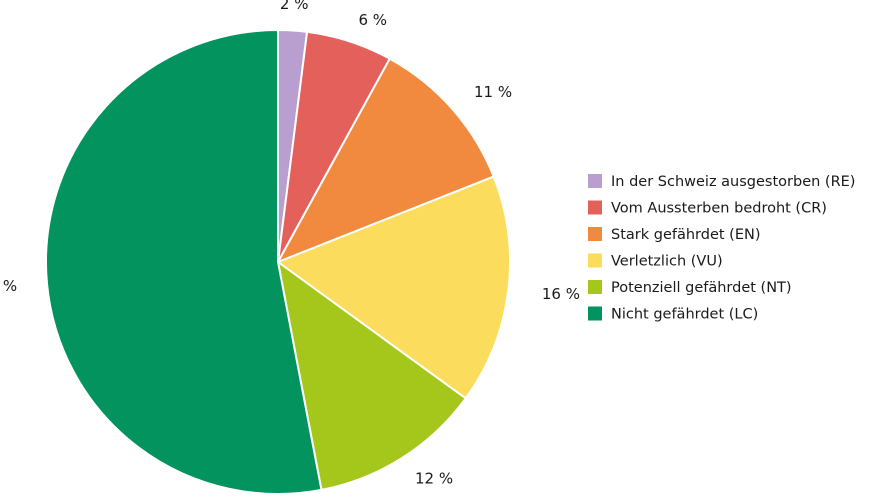  Describe the element at coordinates (493, 92) in the screenshot. I see `slice-percent-label: 11 %` at that location.